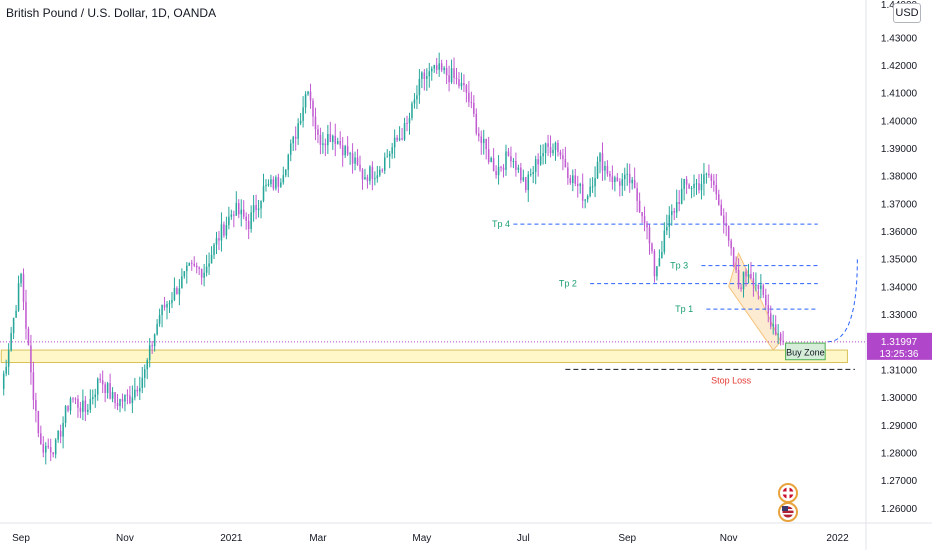 This screenshot has width=932, height=550. I want to click on stop-loss-label: Stop Loss, so click(731, 380).